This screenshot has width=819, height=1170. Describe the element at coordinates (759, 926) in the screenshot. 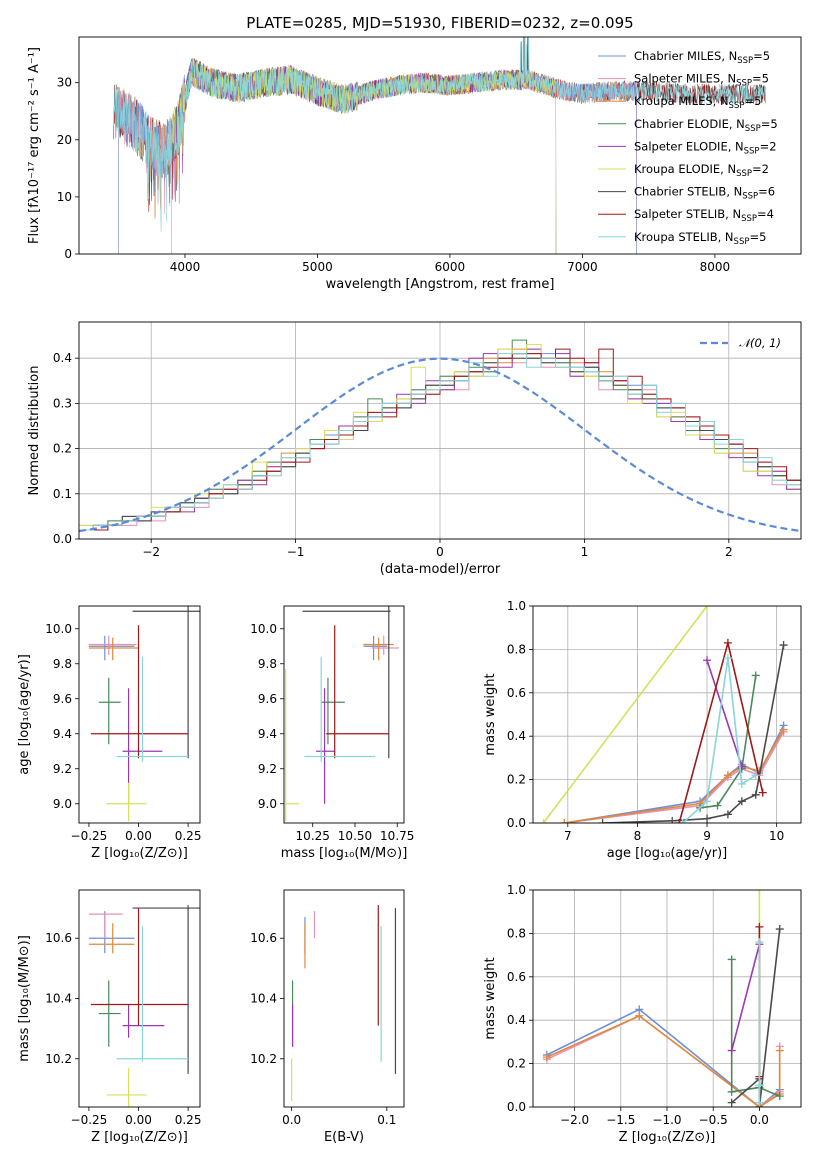

I see `weight_vs_z-marker-salpeter_stelib` at that location.